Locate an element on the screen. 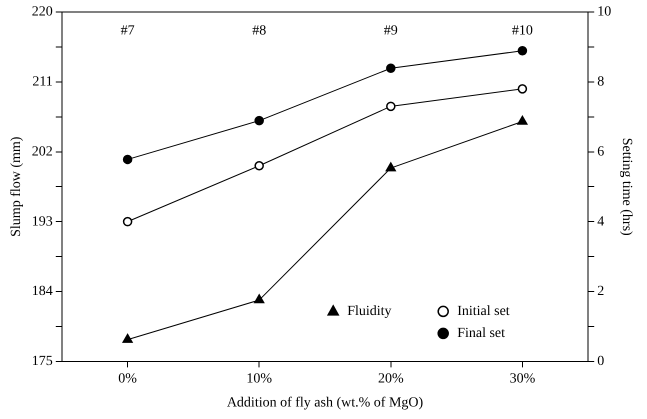  y-tick-label: 193 is located at coordinates (42, 222).